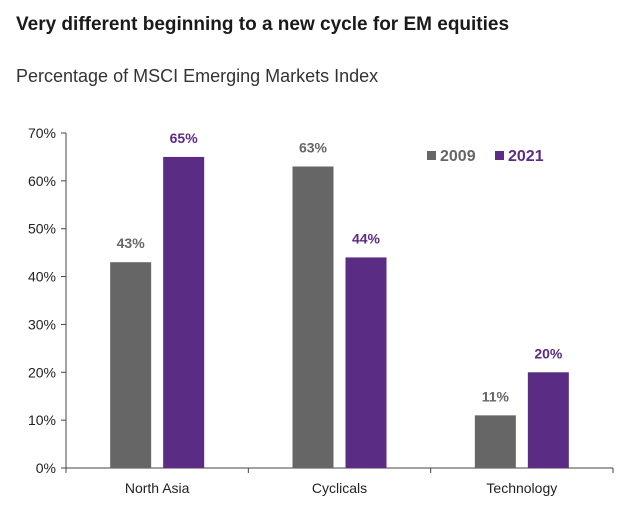  I want to click on data-label: 65%, so click(184, 138).